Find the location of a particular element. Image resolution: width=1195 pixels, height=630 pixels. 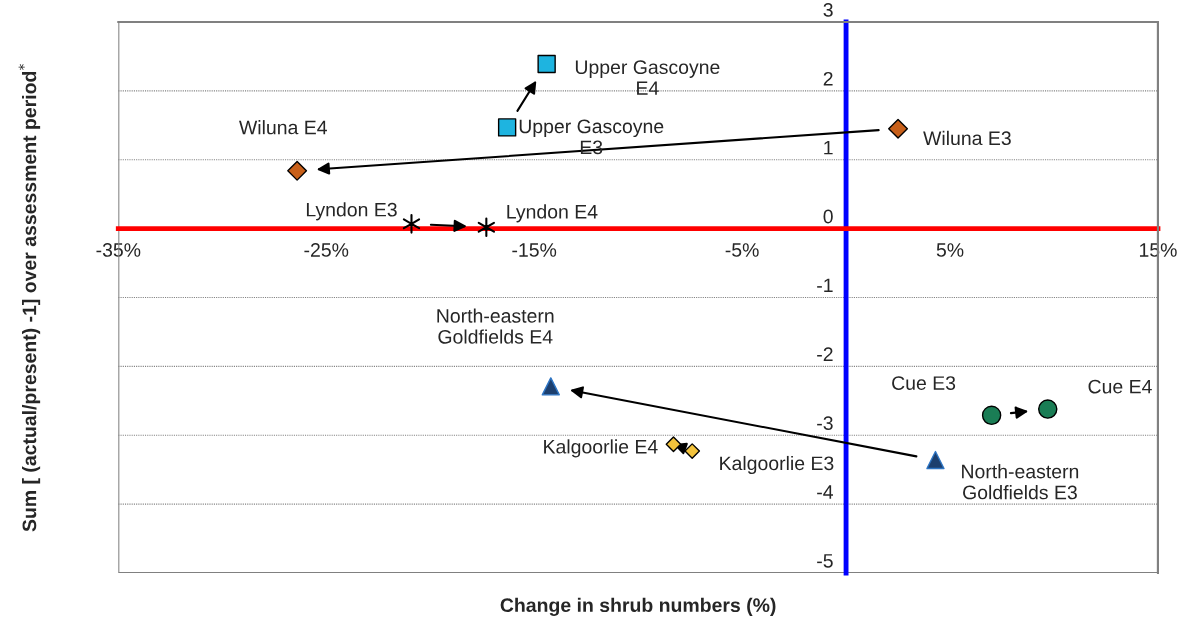

annotation: Cue E4 is located at coordinates (1120, 386).